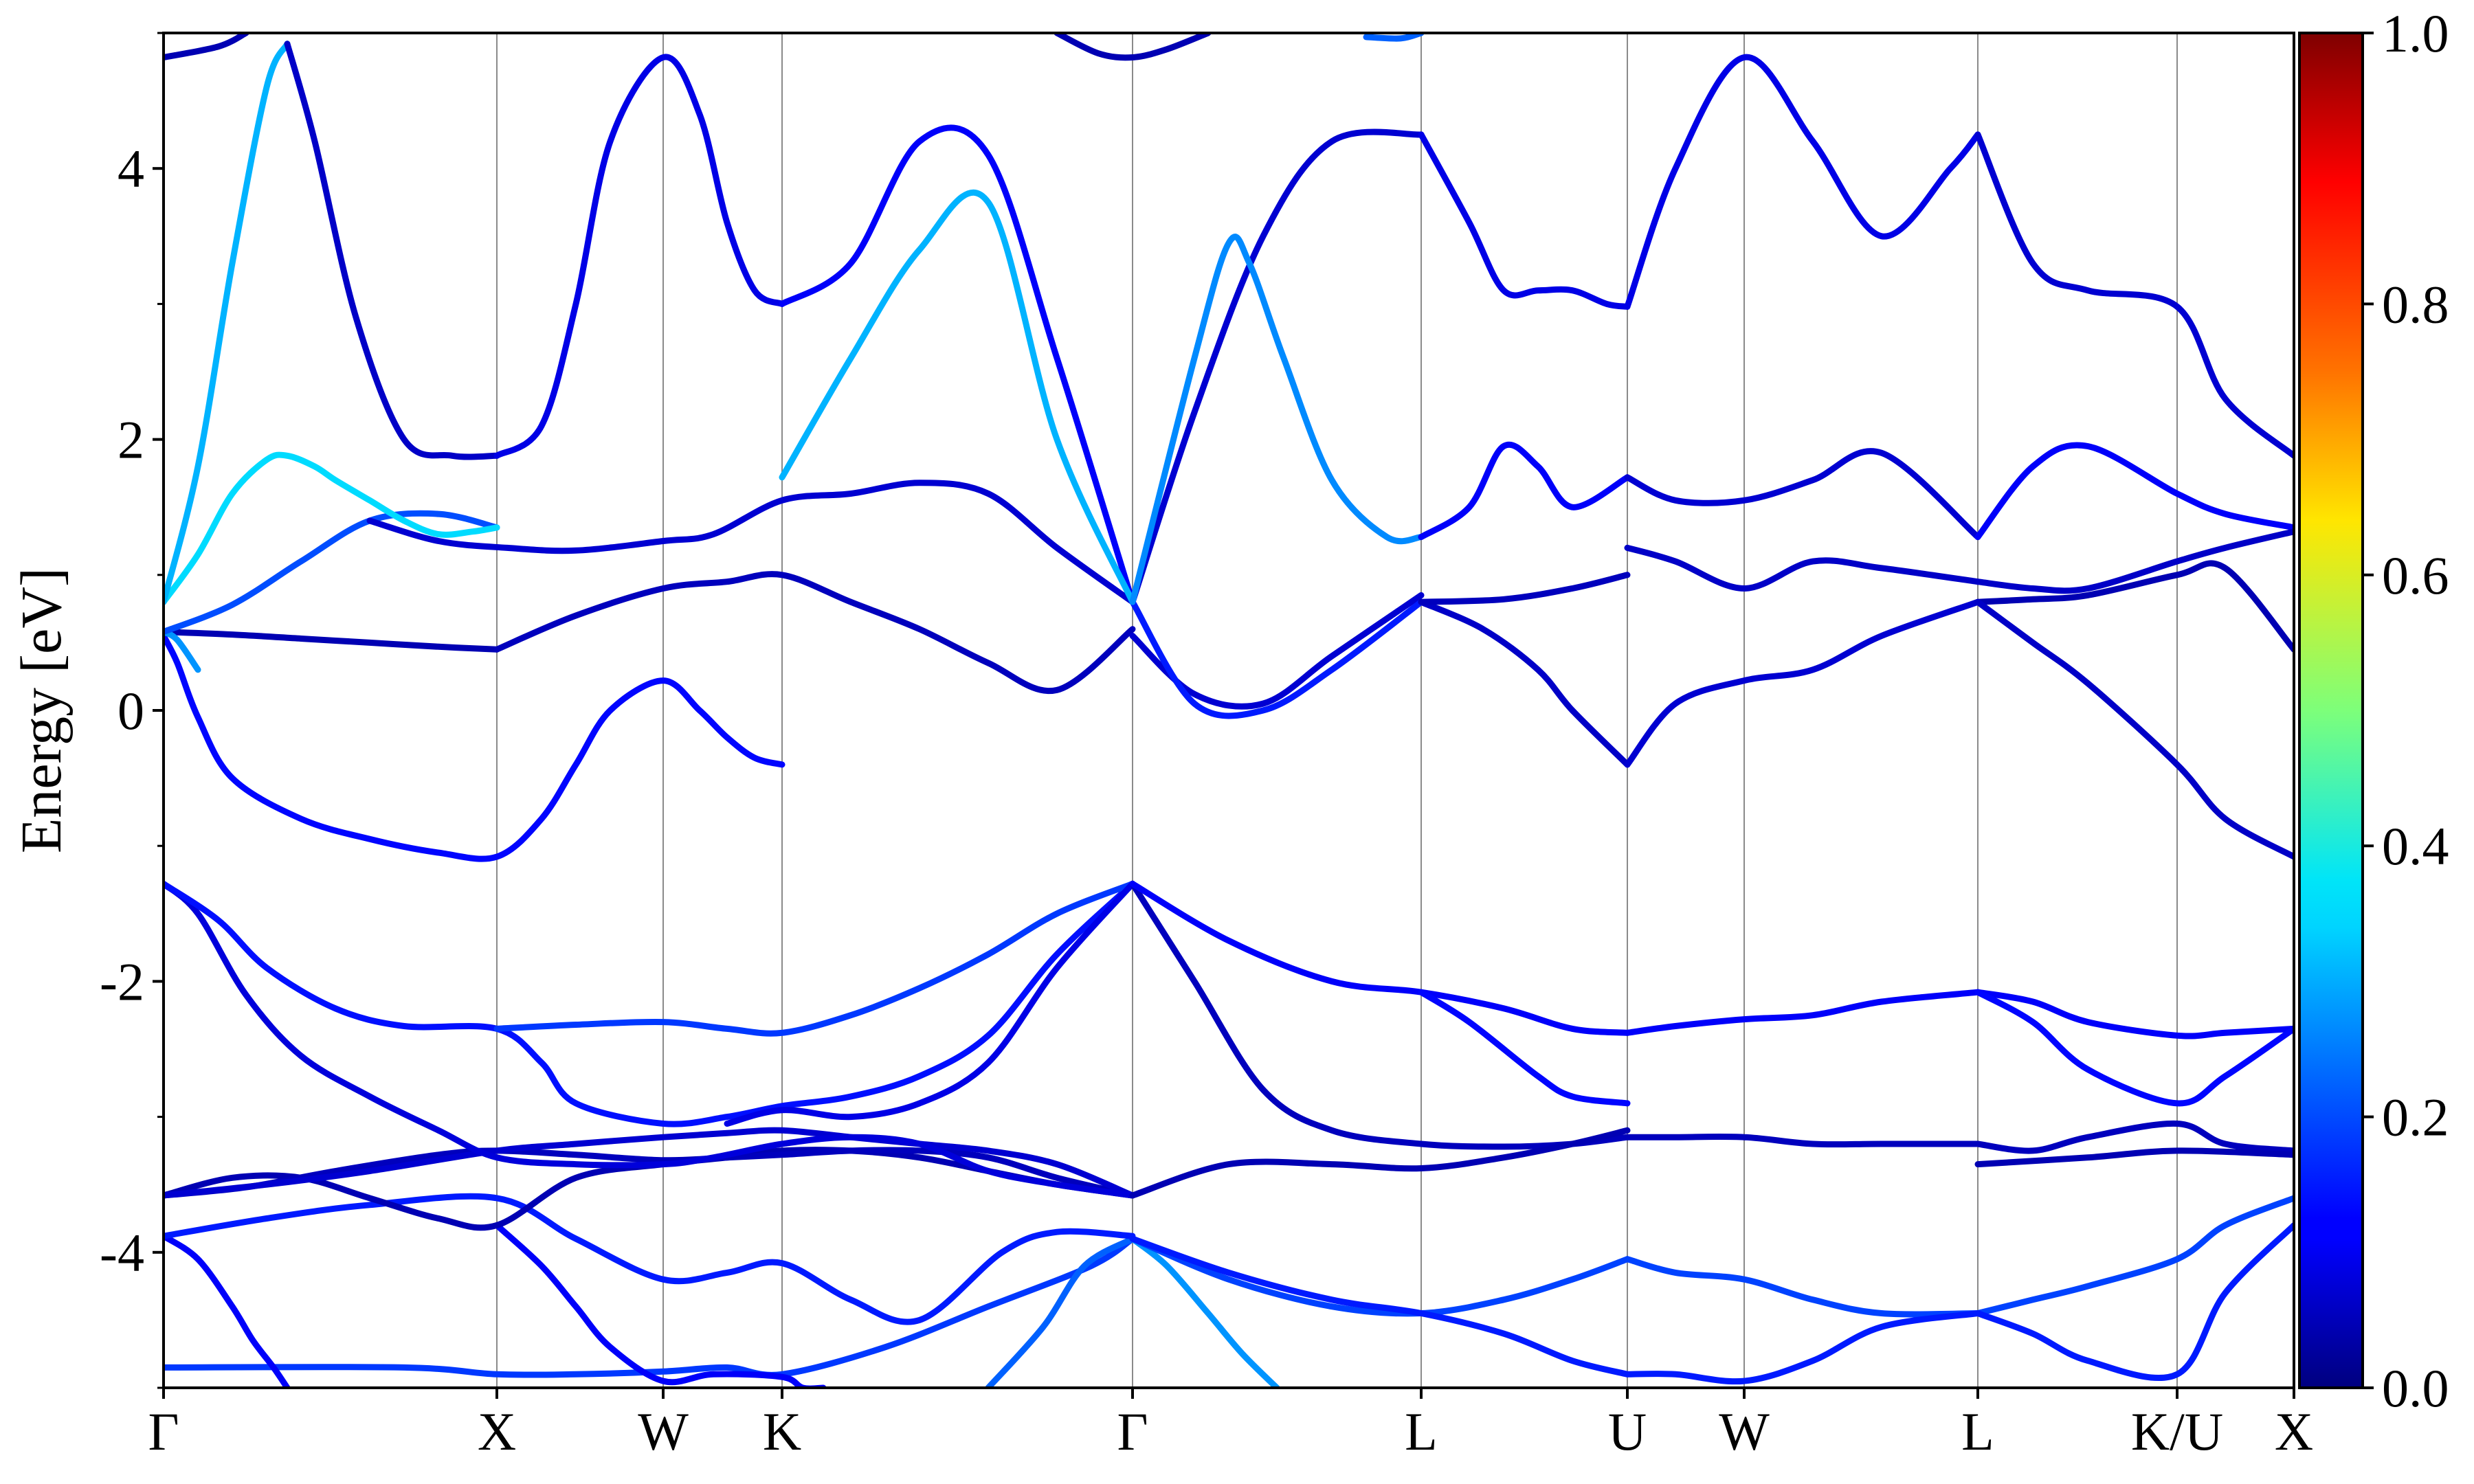  Describe the element at coordinates (782, 1431) in the screenshot. I see `kpoint-label: K` at that location.